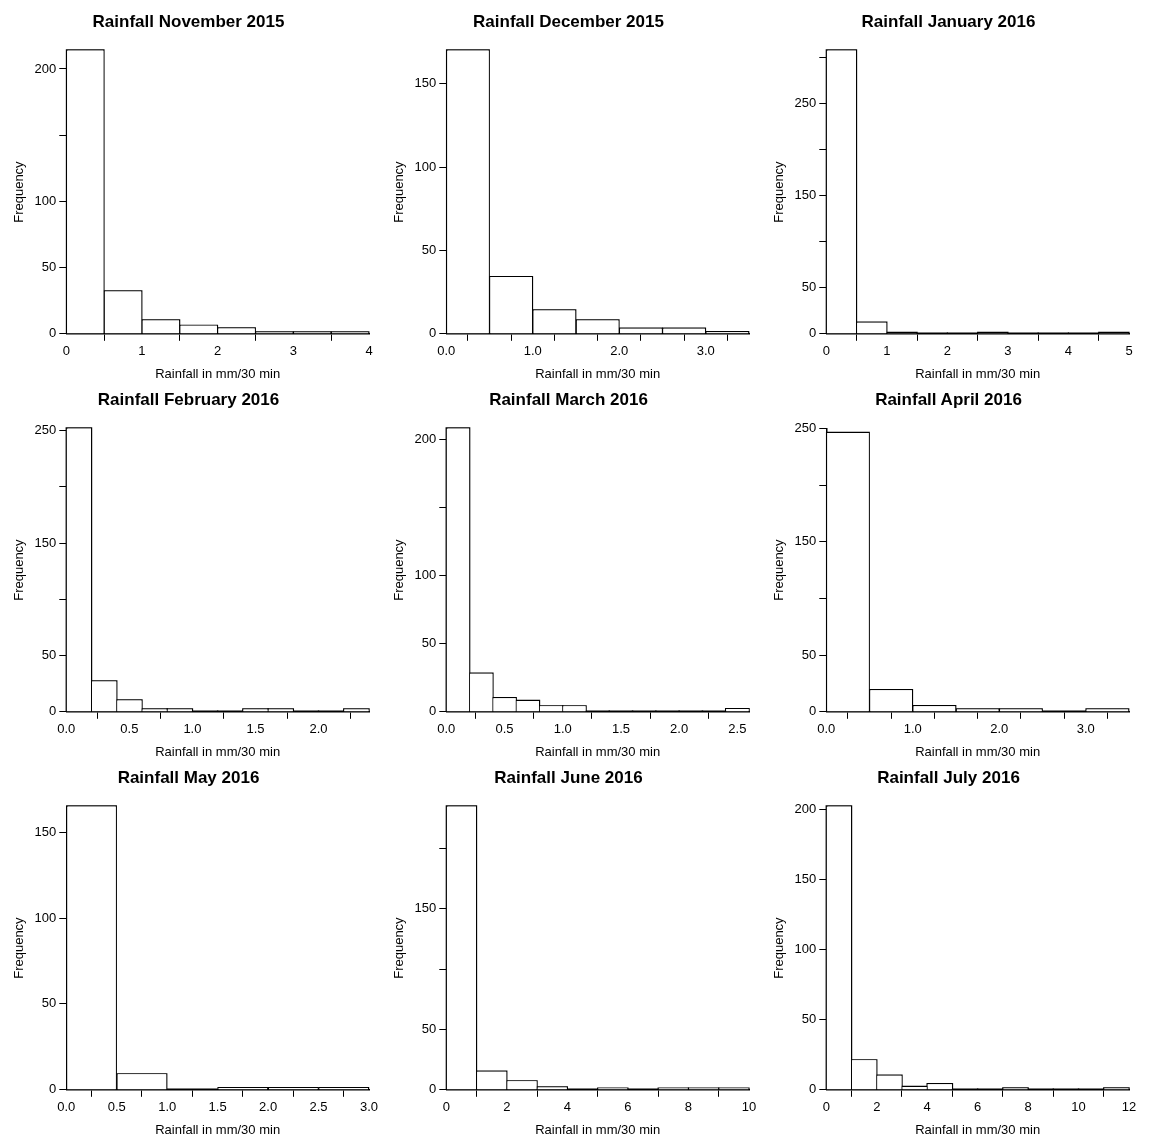  Describe the element at coordinates (1129, 351) in the screenshot. I see `x-tick-label: 5` at that location.